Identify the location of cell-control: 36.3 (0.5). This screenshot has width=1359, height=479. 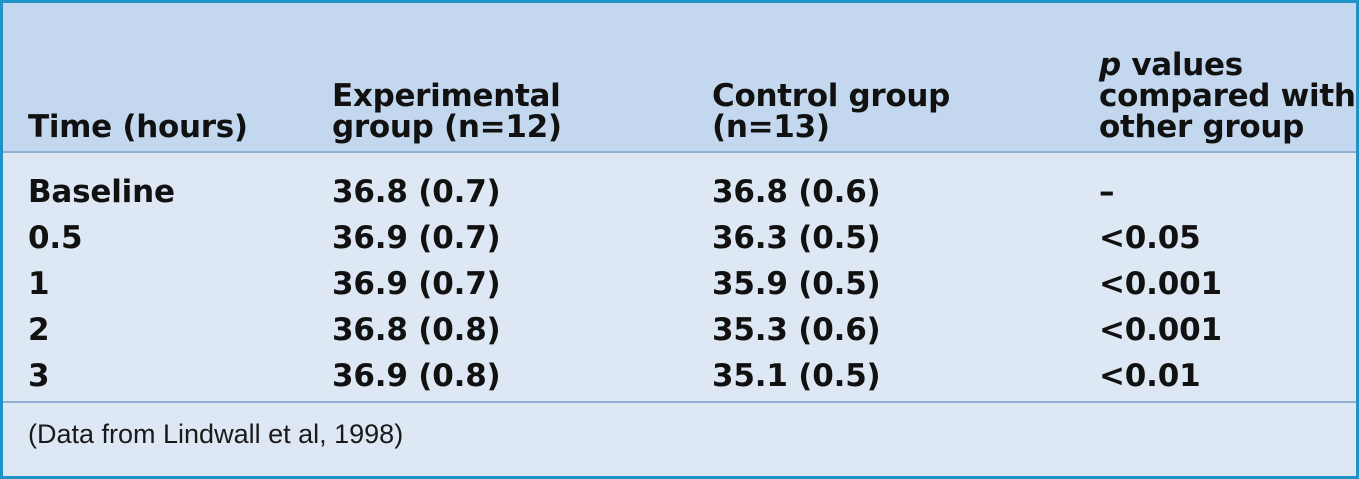
(796, 238).